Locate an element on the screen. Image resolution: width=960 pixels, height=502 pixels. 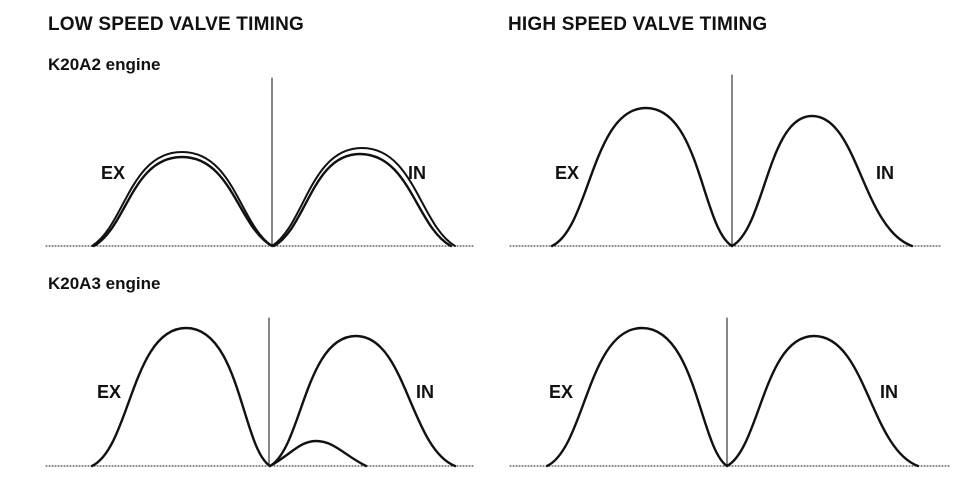
low-speed-heading: LOW SPEED VALVE TIMING is located at coordinates (176, 24).